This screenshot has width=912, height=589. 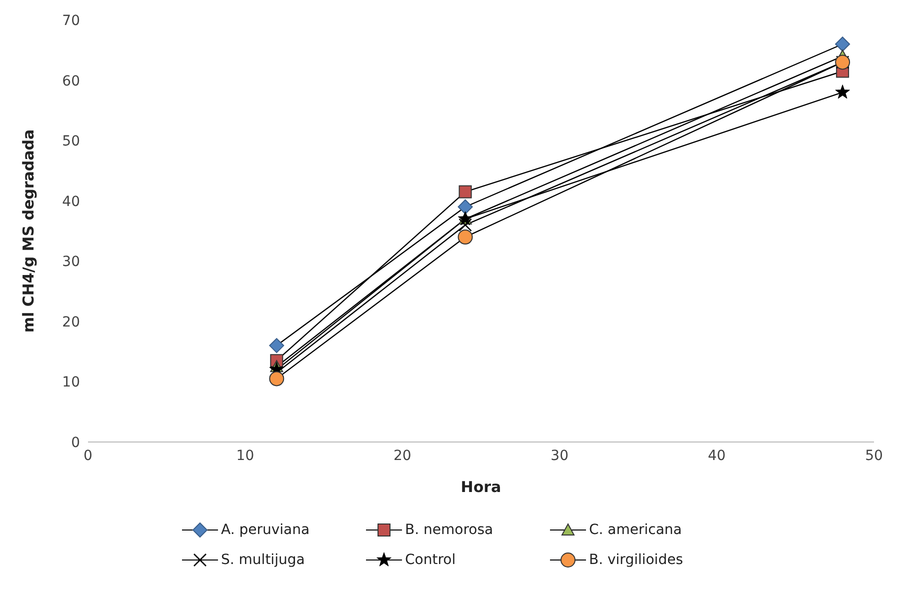 I want to click on legend-label: C. americana, so click(x=635, y=530).